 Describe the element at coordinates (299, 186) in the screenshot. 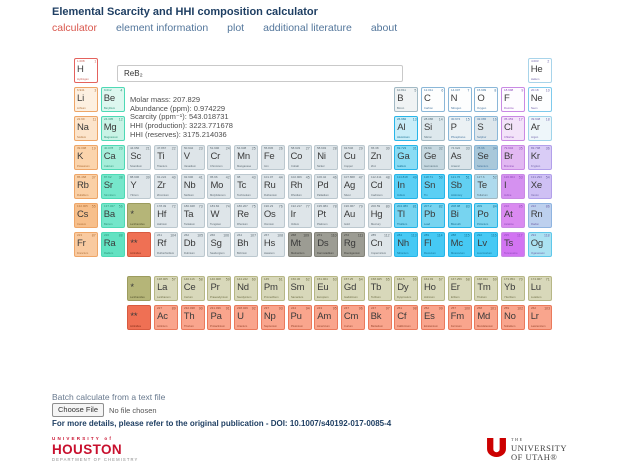

I see `element-tile-Rh: 102.906 45 Rh Rhodium` at that location.